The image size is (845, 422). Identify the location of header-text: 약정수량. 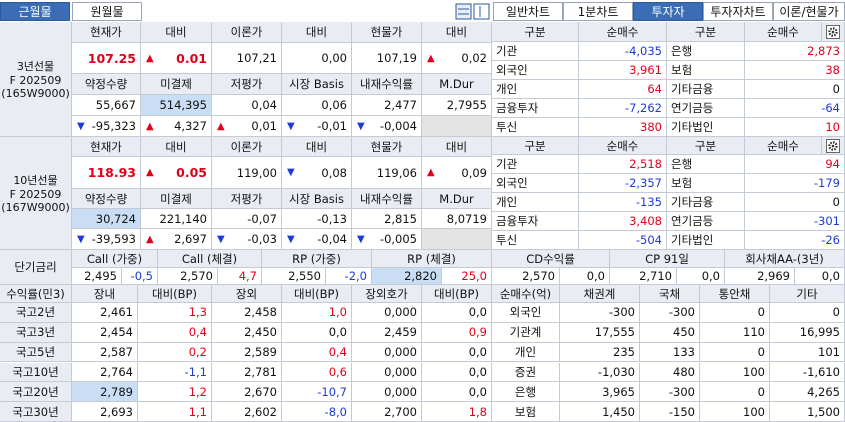
(106, 84).